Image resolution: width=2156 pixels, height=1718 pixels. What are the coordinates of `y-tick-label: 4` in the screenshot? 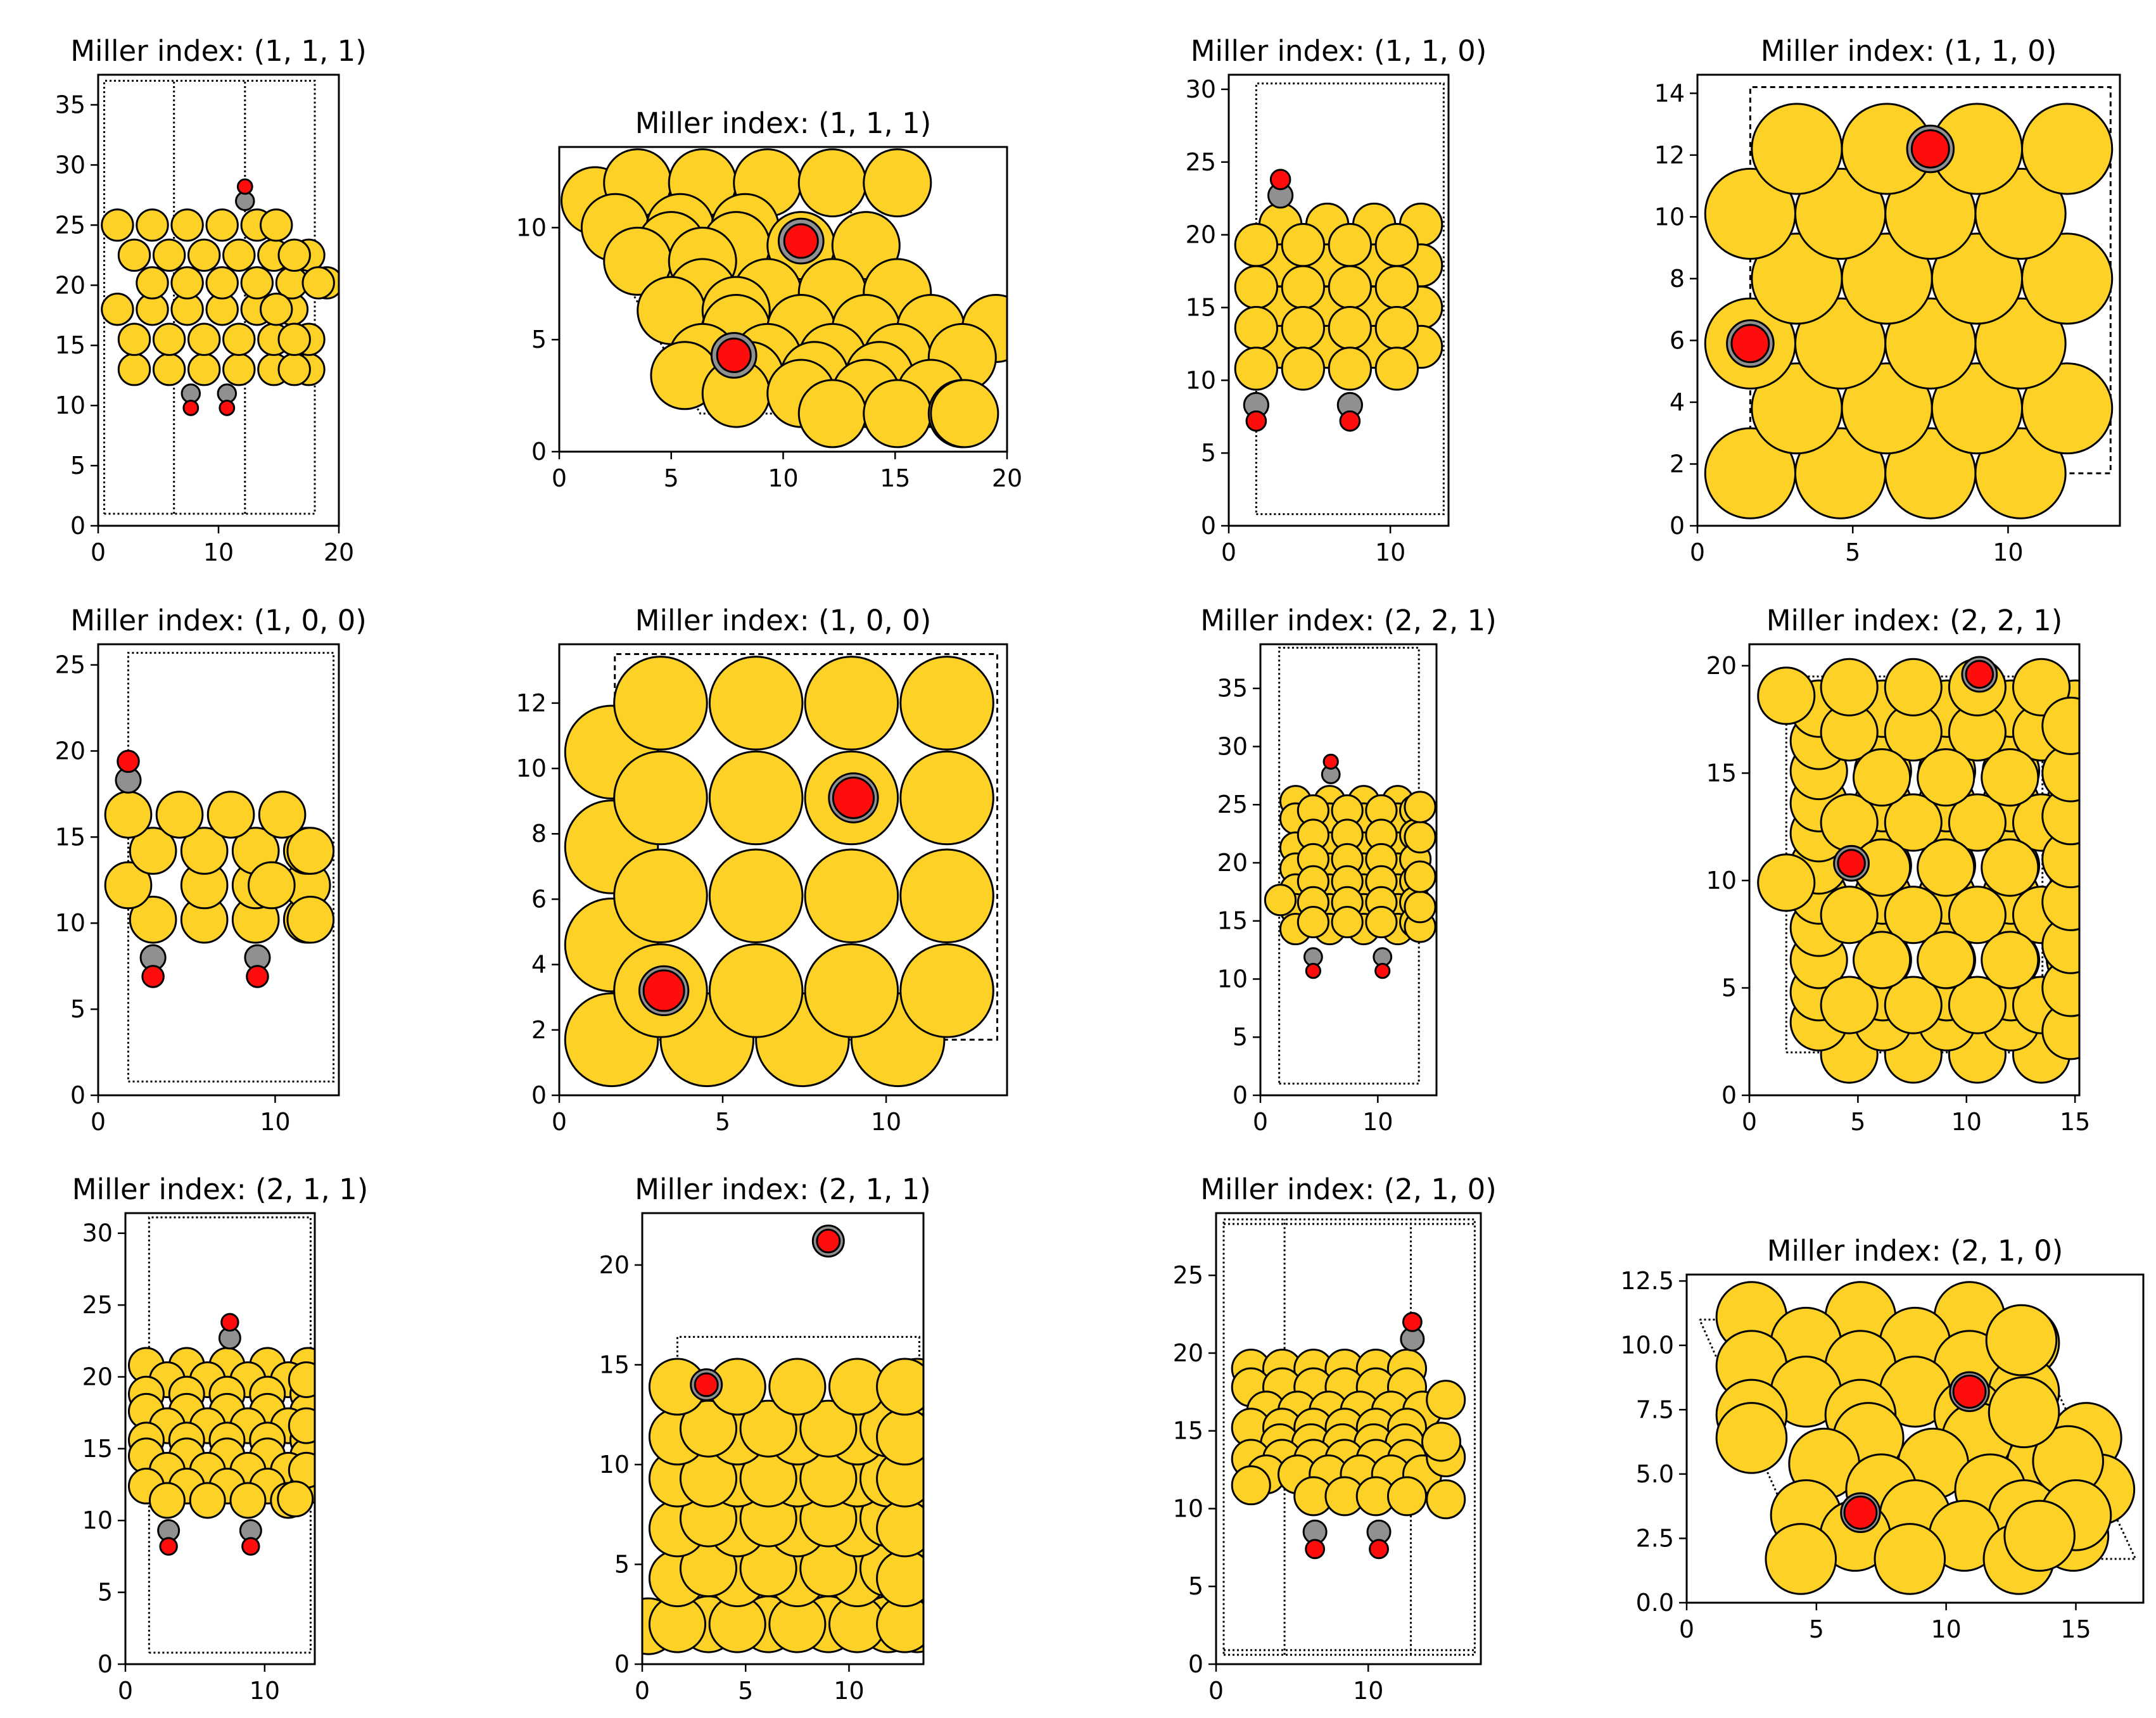 It's located at (539, 965).